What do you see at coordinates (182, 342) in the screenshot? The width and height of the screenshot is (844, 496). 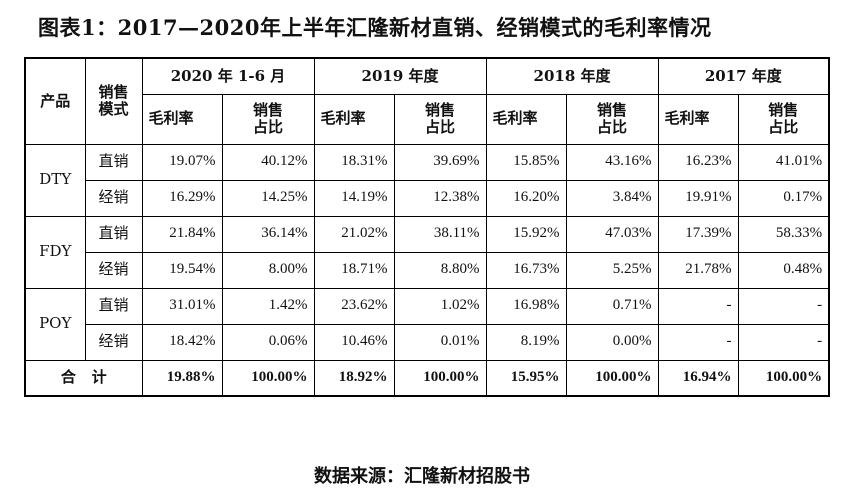 I see `gross-margin-cell: 18.42%` at bounding box center [182, 342].